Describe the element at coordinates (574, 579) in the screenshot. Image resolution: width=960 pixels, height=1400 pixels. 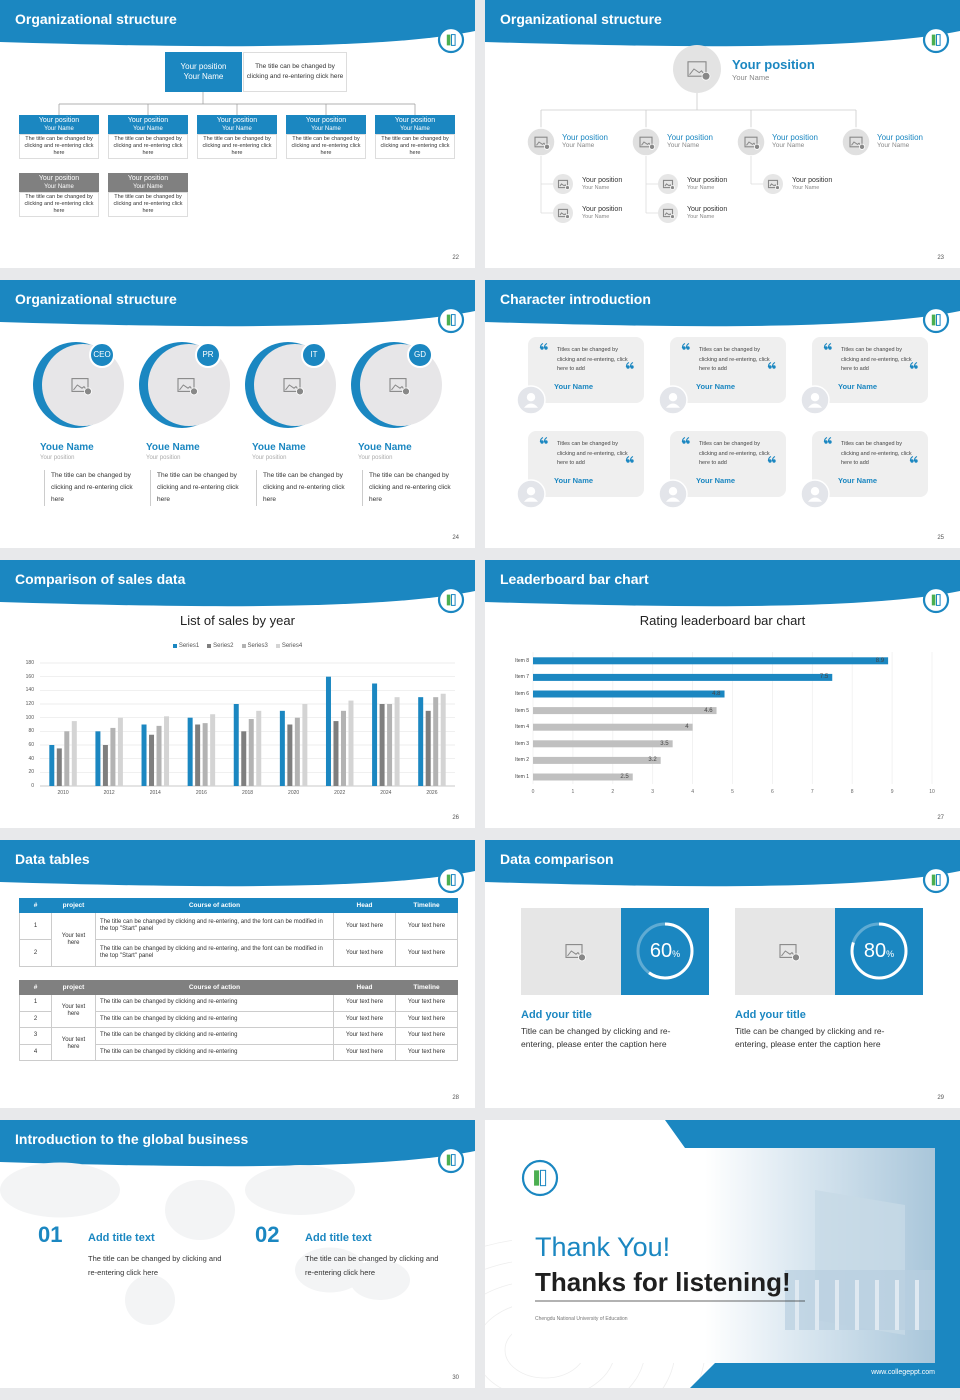
I see `slide-title: Leaderboard bar chart` at that location.